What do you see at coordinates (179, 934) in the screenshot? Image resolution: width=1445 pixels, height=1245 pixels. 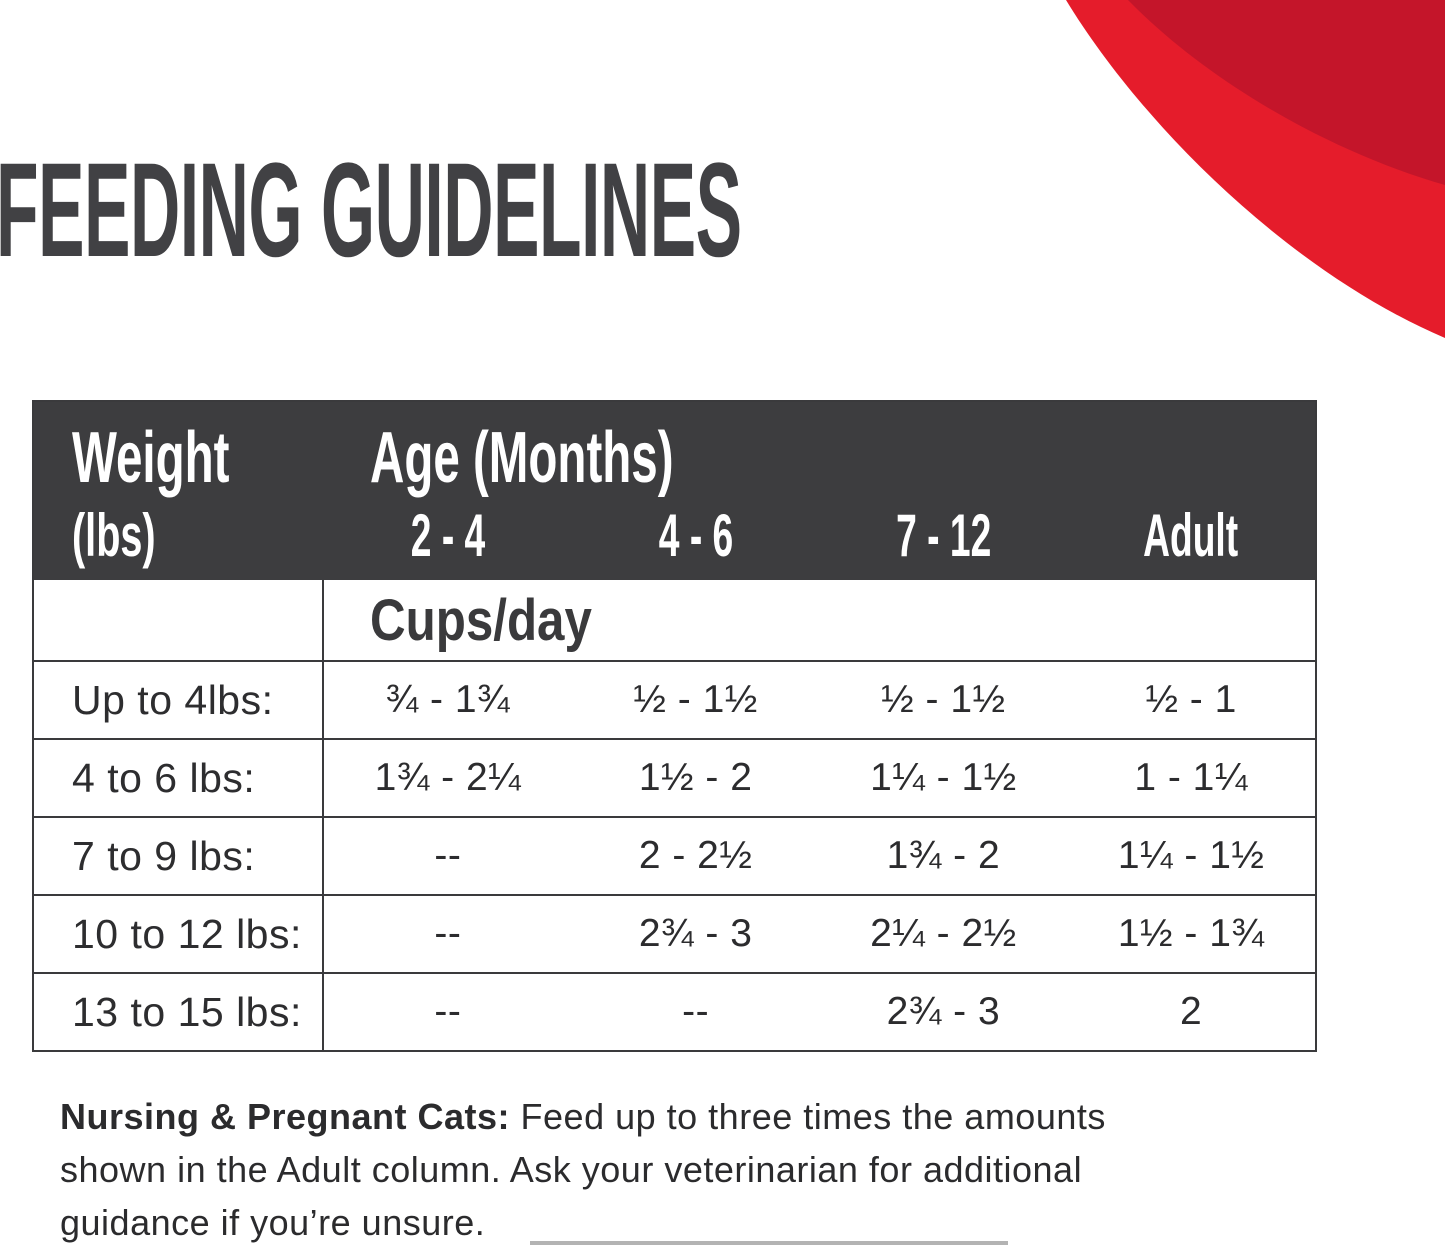 I see `weight-cell: 10 to 12 lbs:` at bounding box center [179, 934].